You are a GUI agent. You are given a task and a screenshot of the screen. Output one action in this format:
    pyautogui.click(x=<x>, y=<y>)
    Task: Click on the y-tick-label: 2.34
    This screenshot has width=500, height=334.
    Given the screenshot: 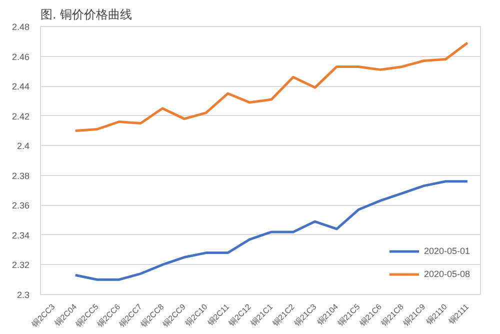 What is the action you would take?
    pyautogui.click(x=21, y=235)
    